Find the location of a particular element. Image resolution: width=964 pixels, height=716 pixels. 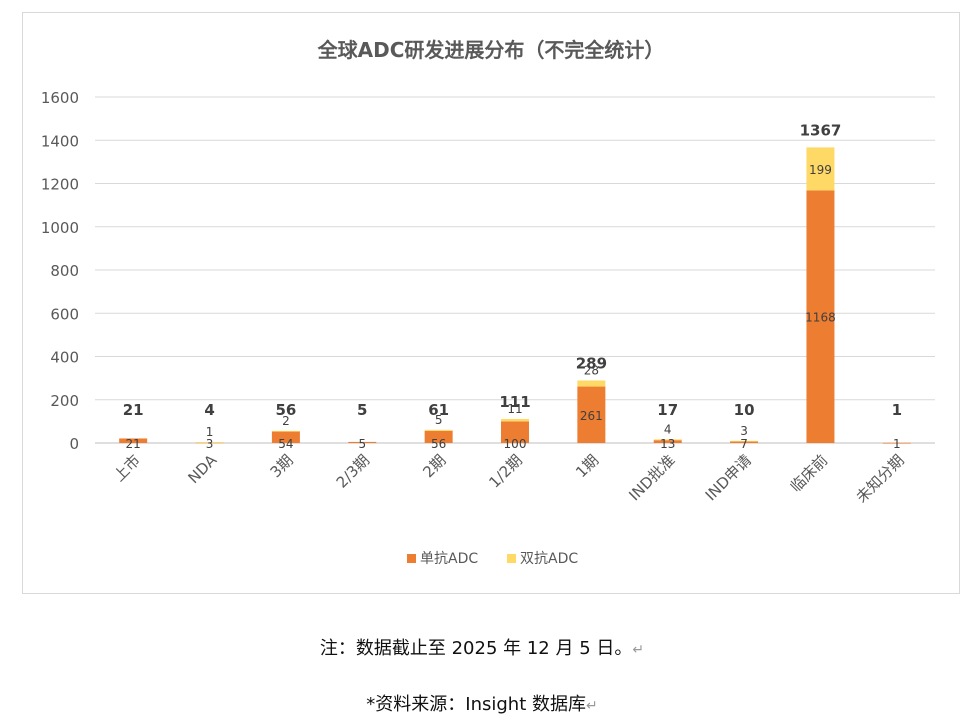

data-label-bispecific-adc: 2 is located at coordinates (286, 421).